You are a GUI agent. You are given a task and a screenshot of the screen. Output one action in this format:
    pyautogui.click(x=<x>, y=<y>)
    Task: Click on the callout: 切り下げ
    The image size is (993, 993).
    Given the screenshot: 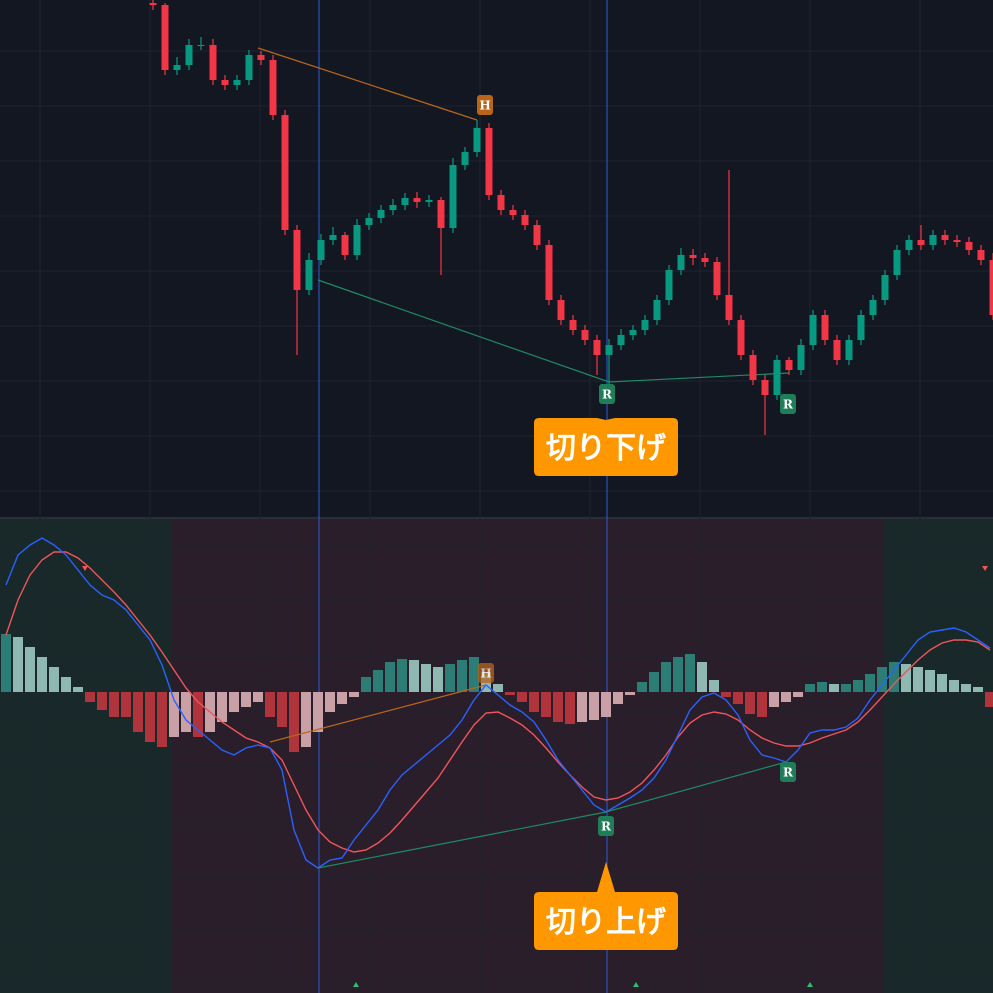 What is the action you would take?
    pyautogui.click(x=606, y=447)
    